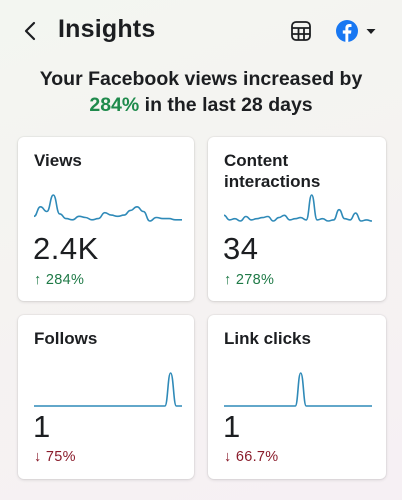  Describe the element at coordinates (272, 171) in the screenshot. I see `card-label: Content interactions` at that location.